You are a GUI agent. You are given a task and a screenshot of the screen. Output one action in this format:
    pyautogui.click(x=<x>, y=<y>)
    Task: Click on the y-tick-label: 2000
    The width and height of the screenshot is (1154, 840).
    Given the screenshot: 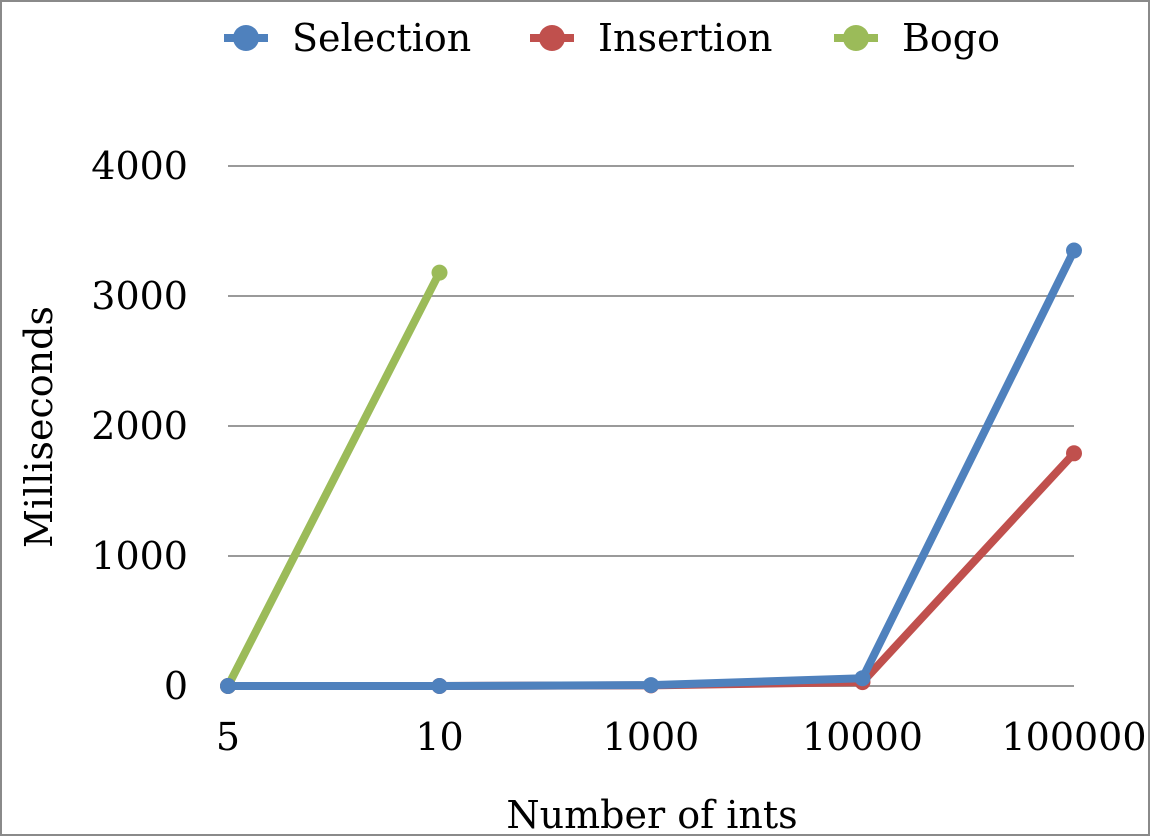 What is the action you would take?
    pyautogui.click(x=139, y=426)
    